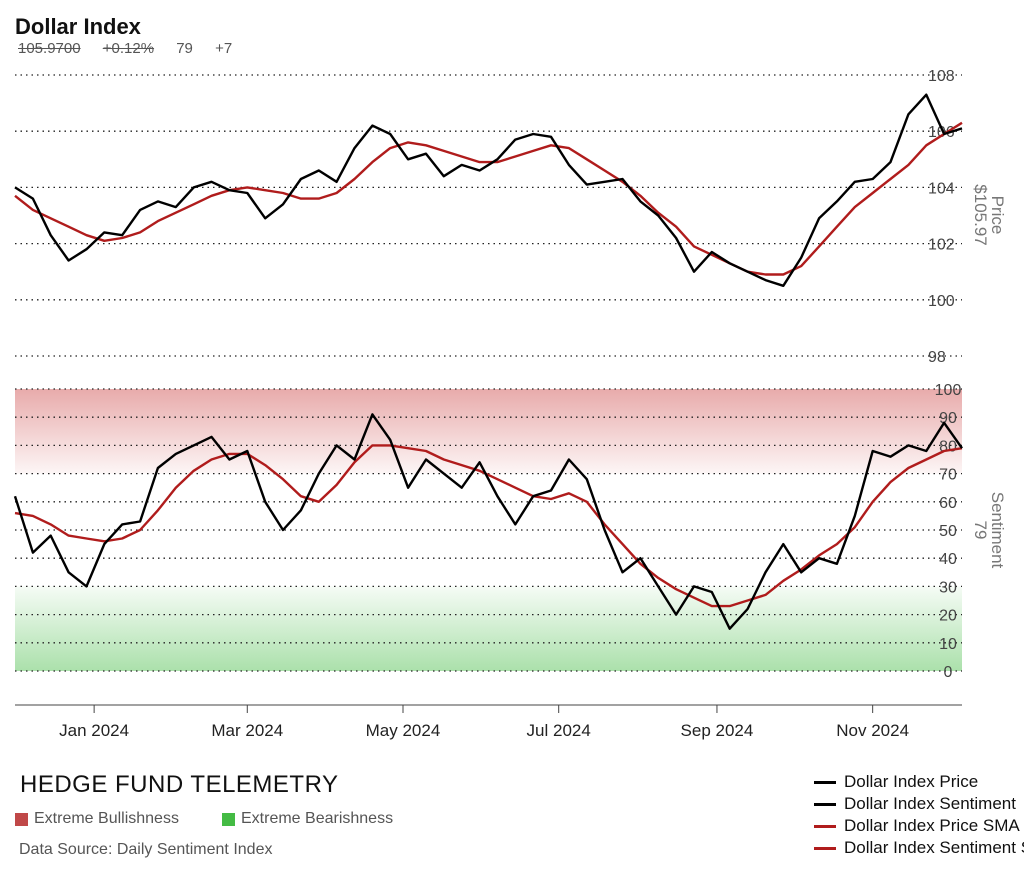 Image resolution: width=1024 pixels, height=878 pixels. Describe the element at coordinates (146, 849) in the screenshot. I see `data-source: Data Source: Daily Sentiment Index` at that location.